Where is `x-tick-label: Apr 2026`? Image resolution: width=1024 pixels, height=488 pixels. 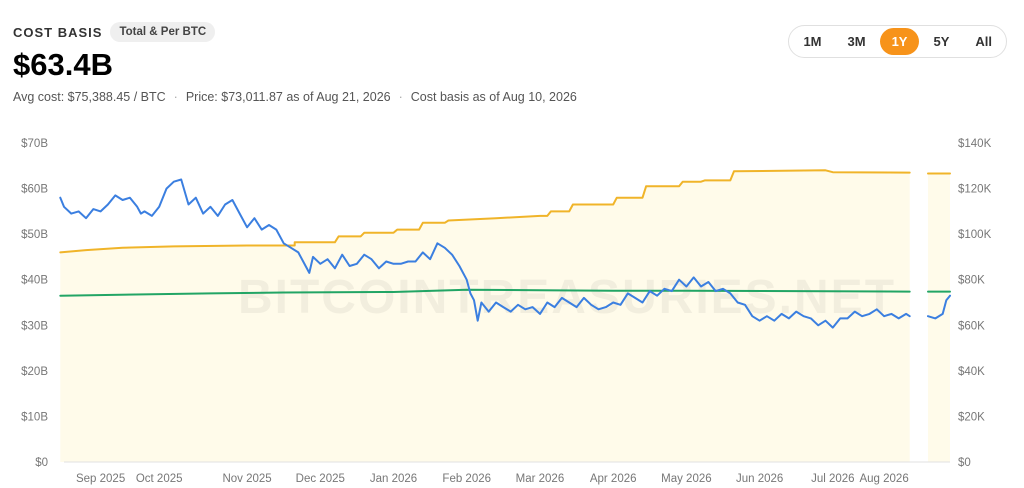
x-tick-label: Apr 2026 is located at coordinates (613, 479).